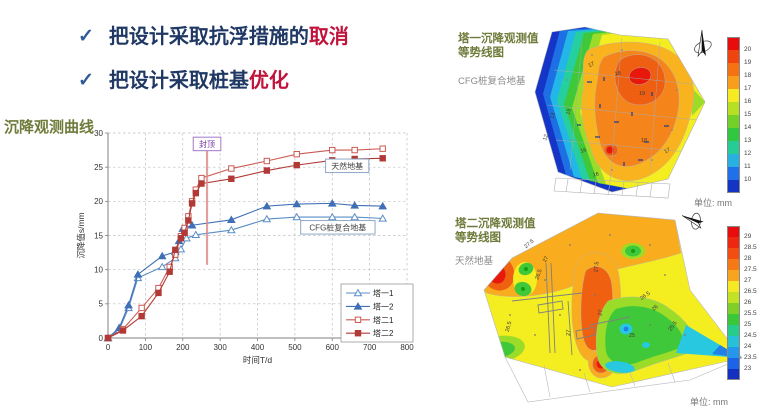  What do you see at coordinates (623, 121) in the screenshot?
I see `map1-survey-marks` at bounding box center [623, 121].